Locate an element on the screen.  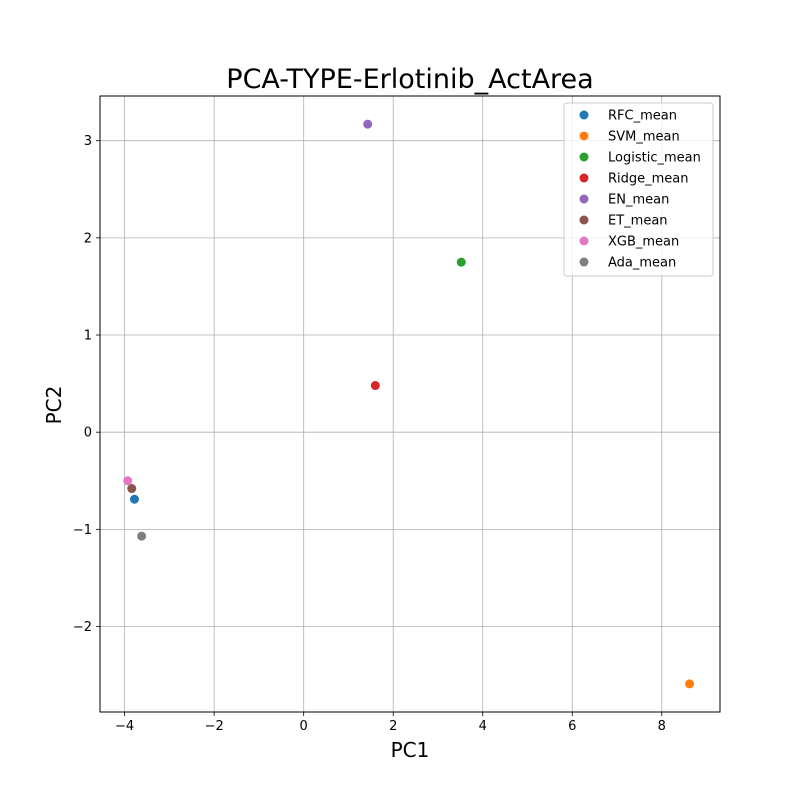
legend-box is located at coordinates (638, 189).